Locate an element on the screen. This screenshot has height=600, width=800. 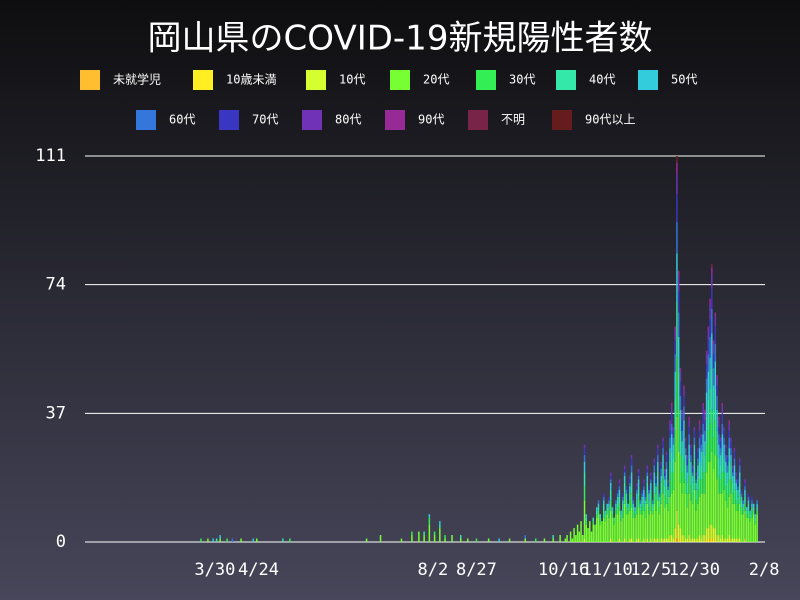
legend-label: 50代 is located at coordinates (684, 80).